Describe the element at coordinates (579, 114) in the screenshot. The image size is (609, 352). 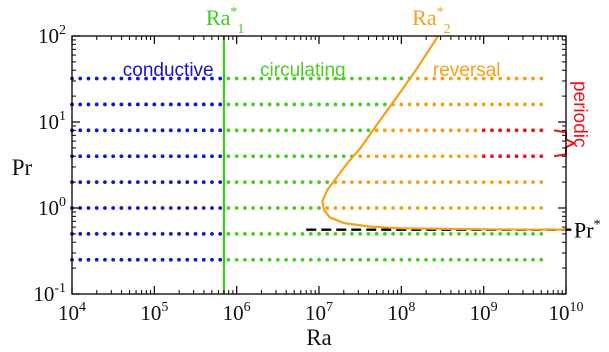
I see `region-label-periodic: periodic` at that location.